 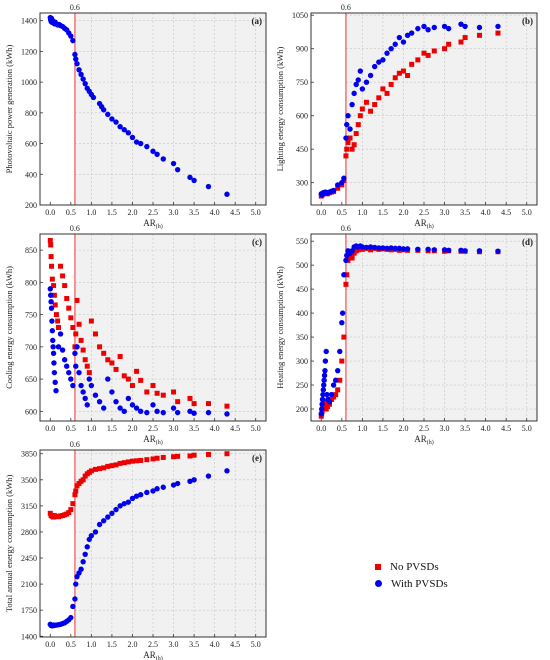 I want to click on y-tick-label: 300, so click(x=302, y=183).